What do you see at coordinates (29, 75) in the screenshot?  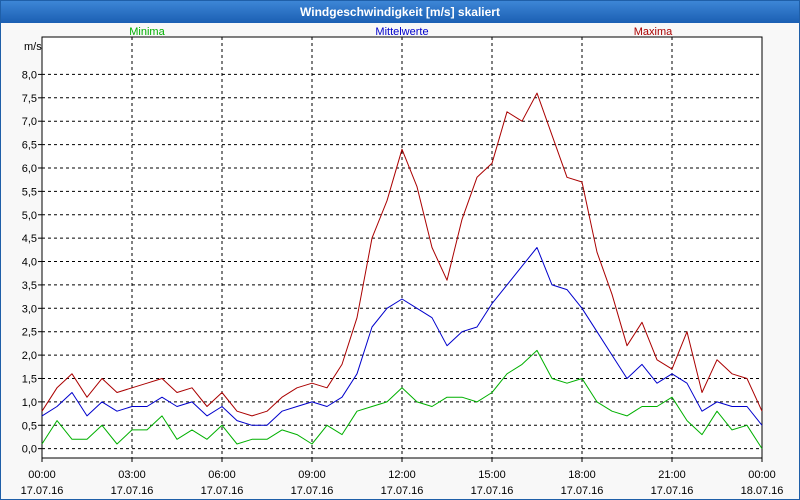 I see `y-tick-label: 8,0` at bounding box center [29, 75].